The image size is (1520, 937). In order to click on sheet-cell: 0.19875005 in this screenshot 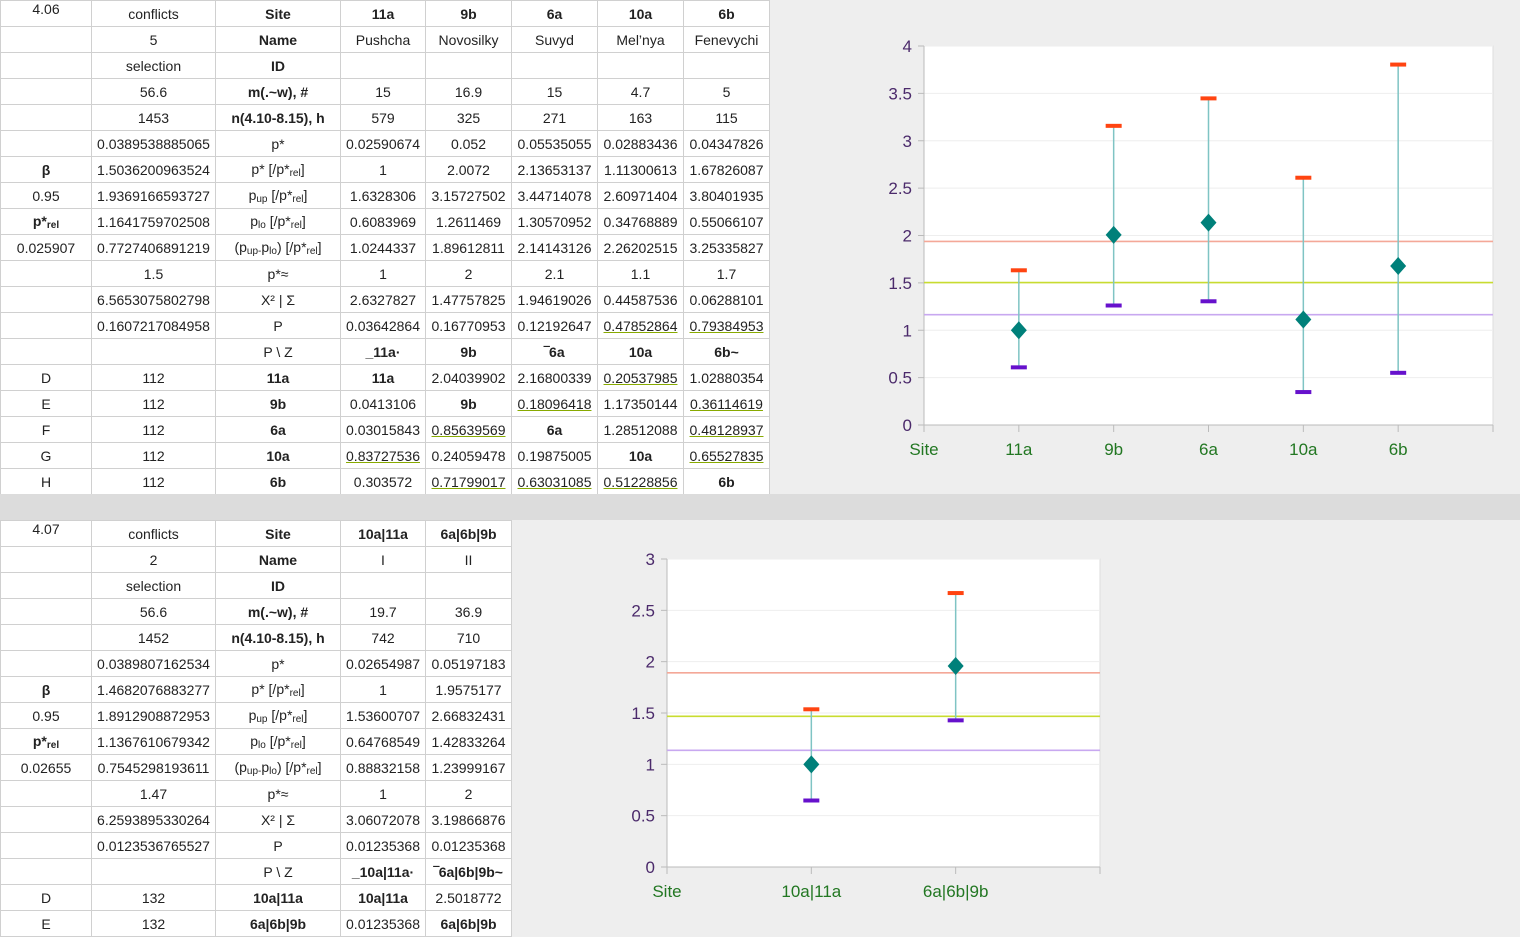, I will do `click(554, 455)`.